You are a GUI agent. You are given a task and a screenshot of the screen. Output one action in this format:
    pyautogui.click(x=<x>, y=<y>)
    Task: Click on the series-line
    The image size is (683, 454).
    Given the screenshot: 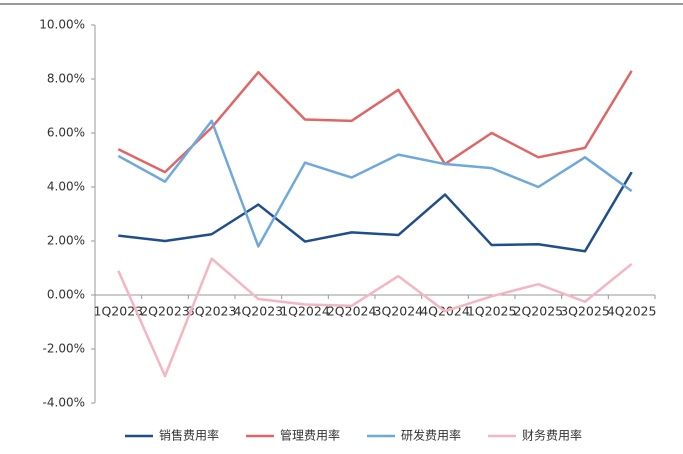 What is the action you would take?
    pyautogui.click(x=375, y=212)
    